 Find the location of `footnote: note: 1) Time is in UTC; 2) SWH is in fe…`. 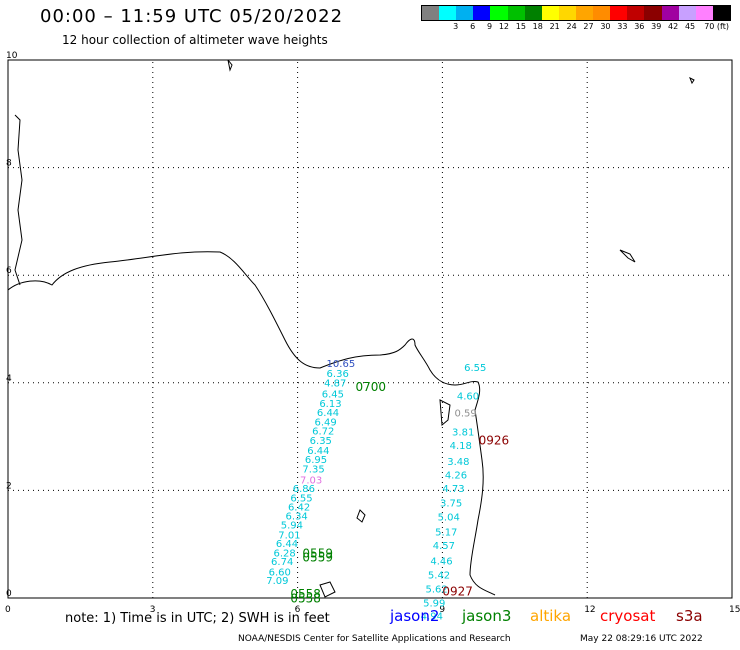

footnote: note: 1) Time is in UTC; 2) SWH is in fe… is located at coordinates (197, 618).